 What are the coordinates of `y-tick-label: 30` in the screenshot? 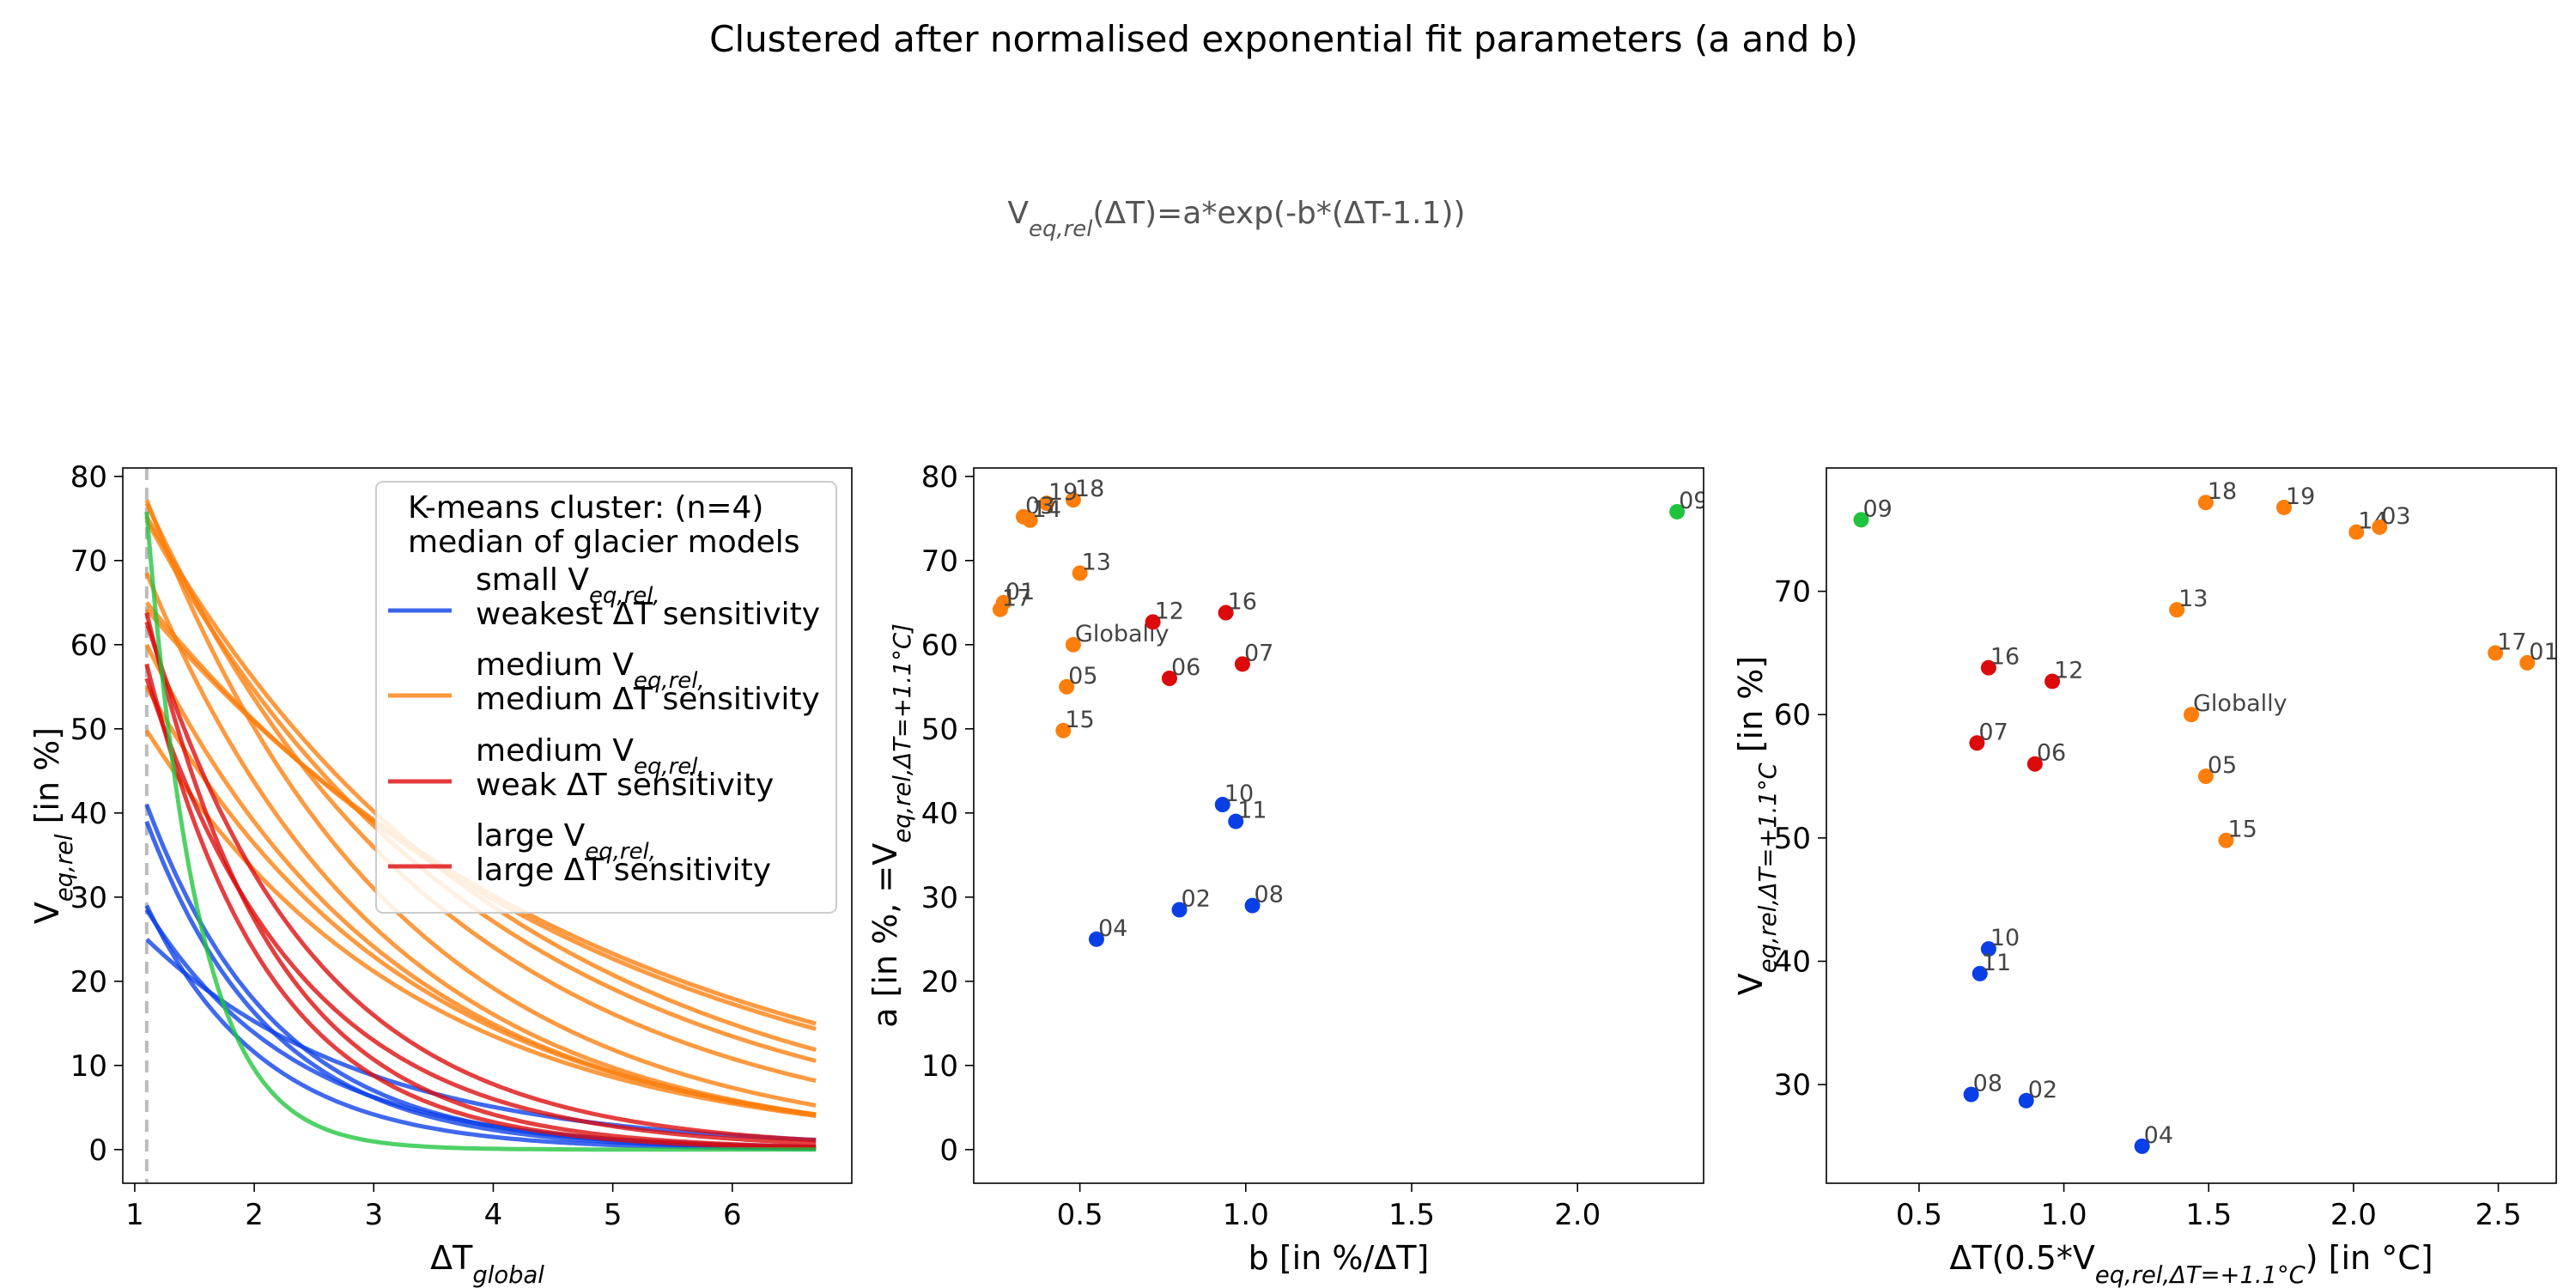 It's located at (940, 898).